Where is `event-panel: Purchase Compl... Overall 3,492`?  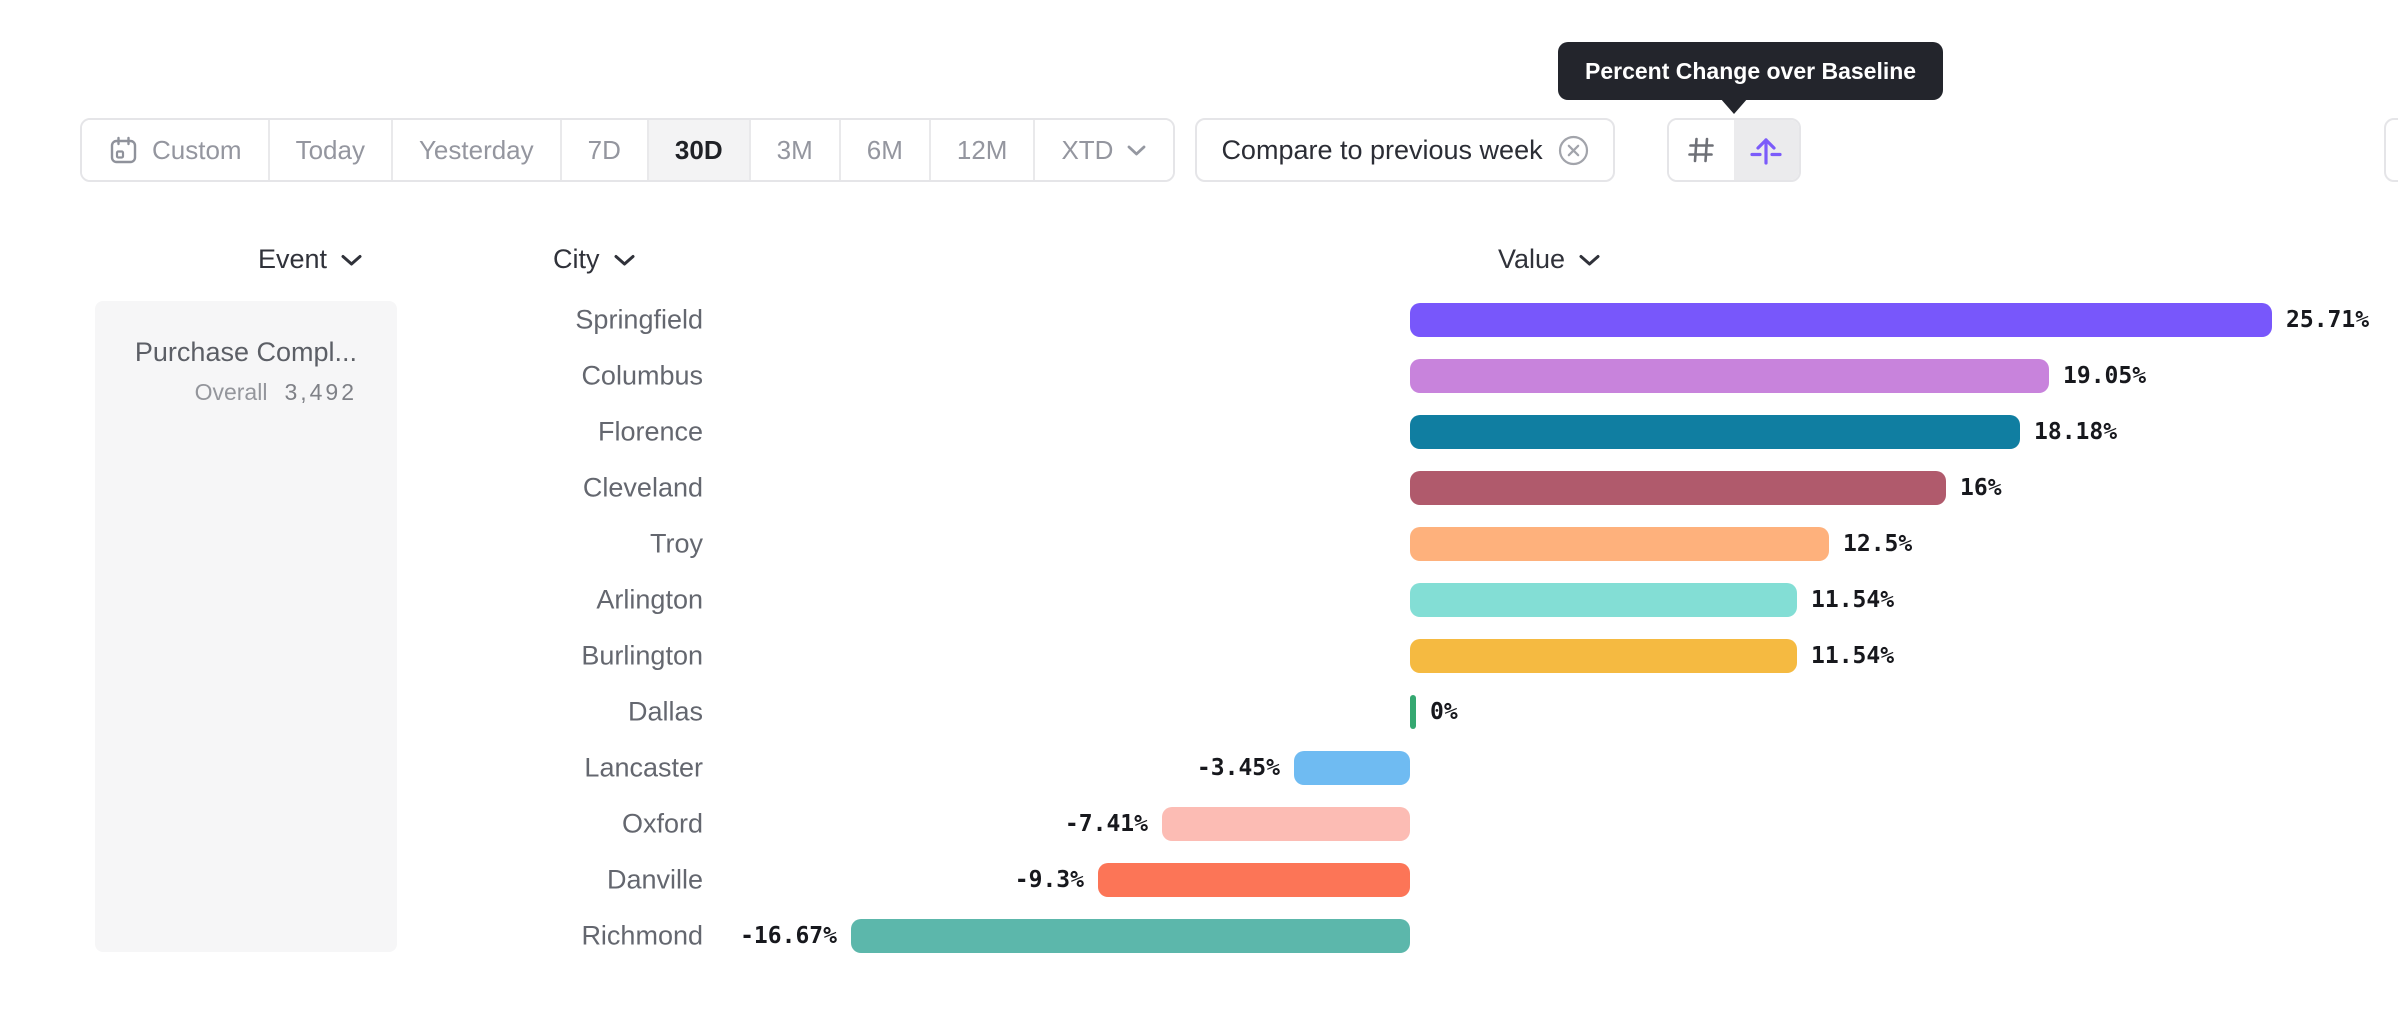 event-panel: Purchase Compl... Overall 3,492 is located at coordinates (246, 626).